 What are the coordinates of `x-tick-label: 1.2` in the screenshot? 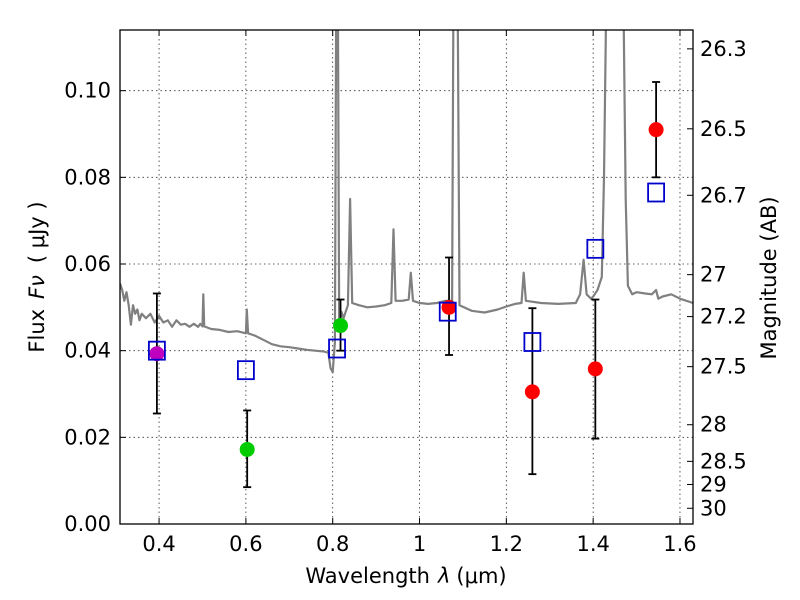 It's located at (506, 544).